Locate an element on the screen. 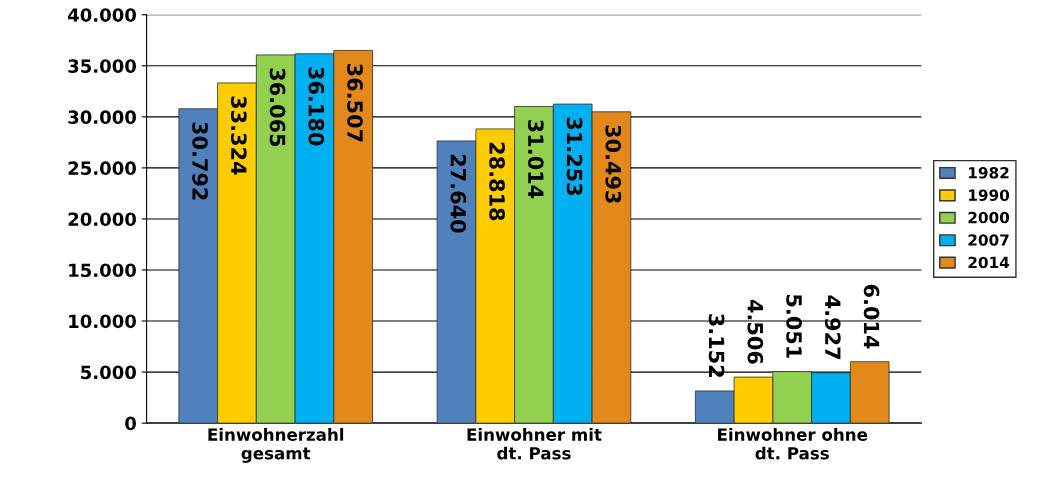  y-tick-label: 15.000 is located at coordinates (102, 270).